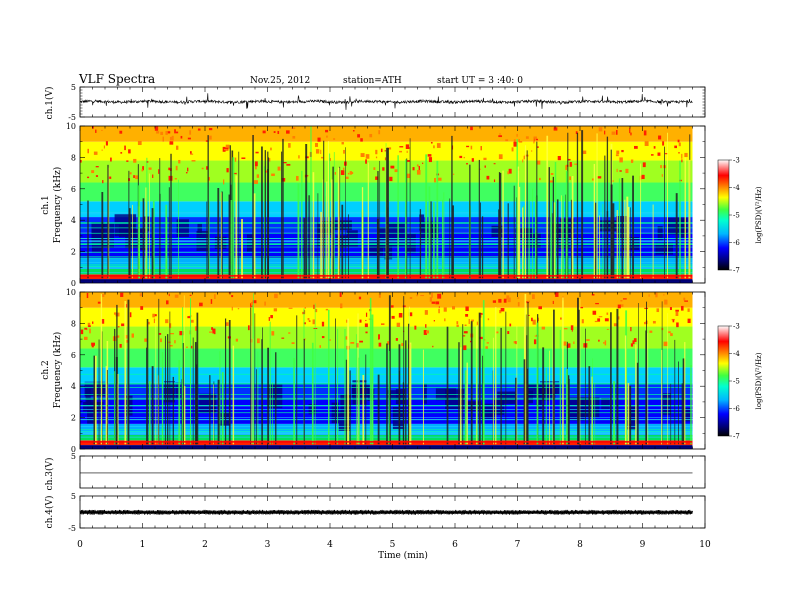  Describe the element at coordinates (759, 380) in the screenshot. I see `ch2-colorbar-label: log(PSD)(V²/Hz)` at that location.